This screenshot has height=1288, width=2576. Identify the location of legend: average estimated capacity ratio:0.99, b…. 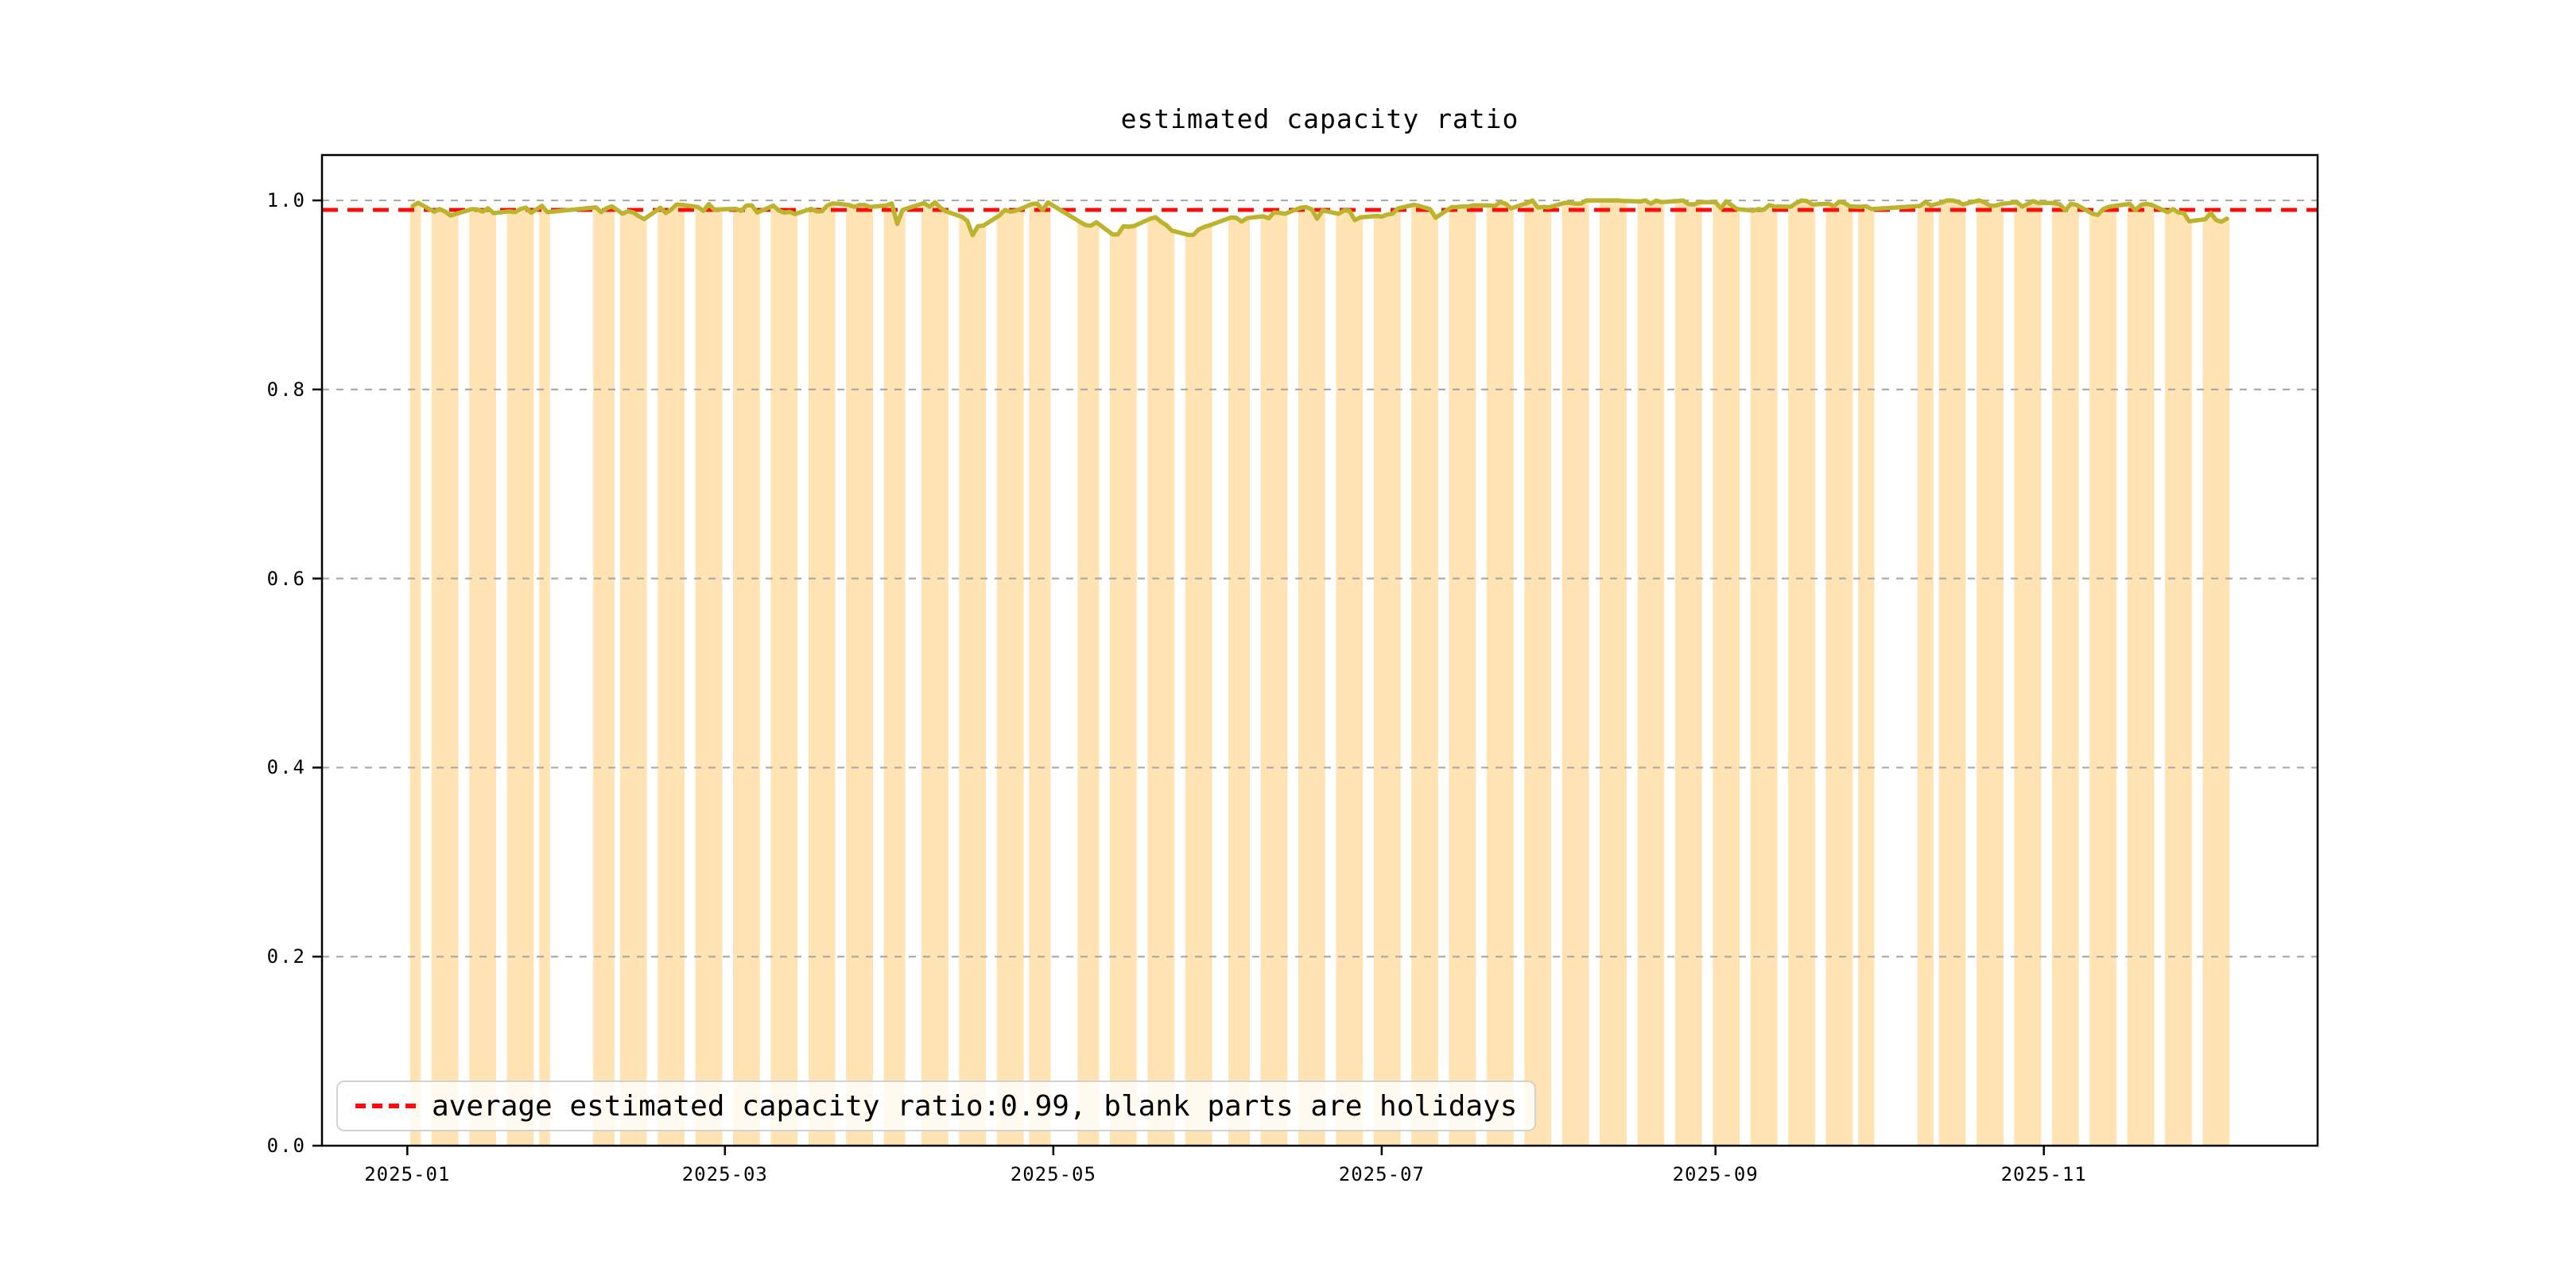
(936, 1105).